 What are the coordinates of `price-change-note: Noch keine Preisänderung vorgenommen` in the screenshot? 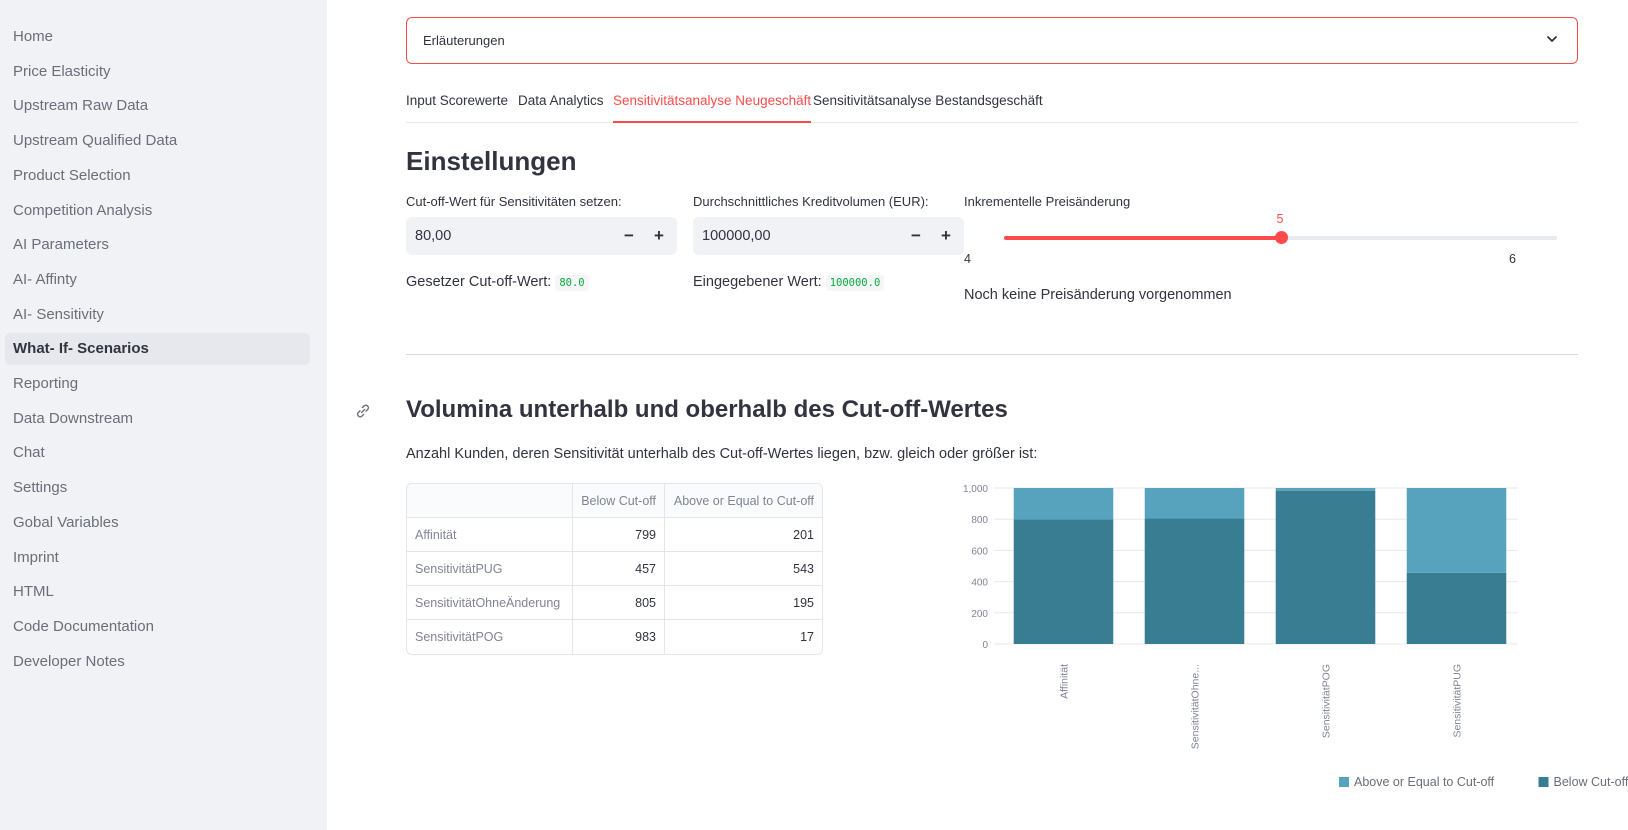 It's located at (1098, 295).